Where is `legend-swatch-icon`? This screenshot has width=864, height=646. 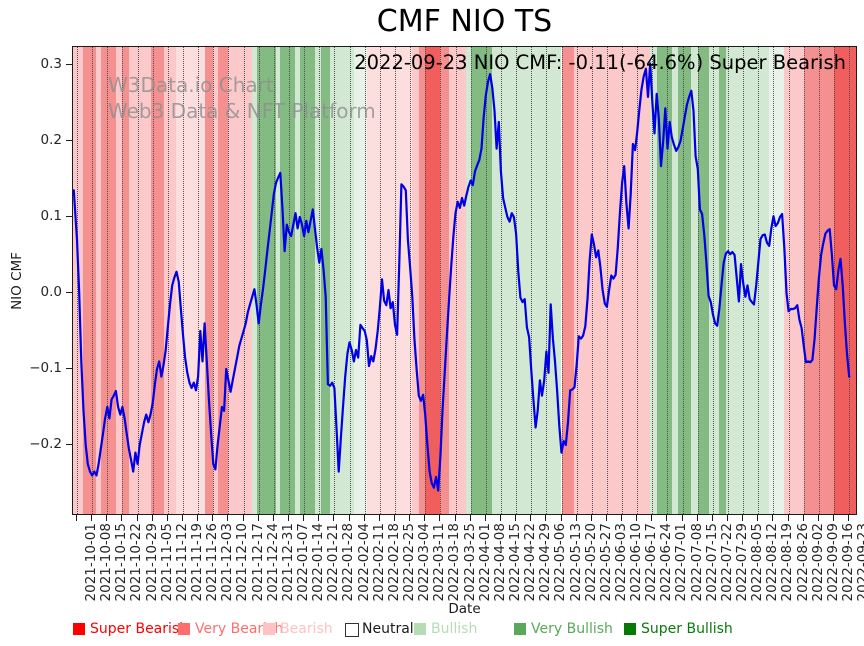
legend-swatch-icon is located at coordinates (184, 629).